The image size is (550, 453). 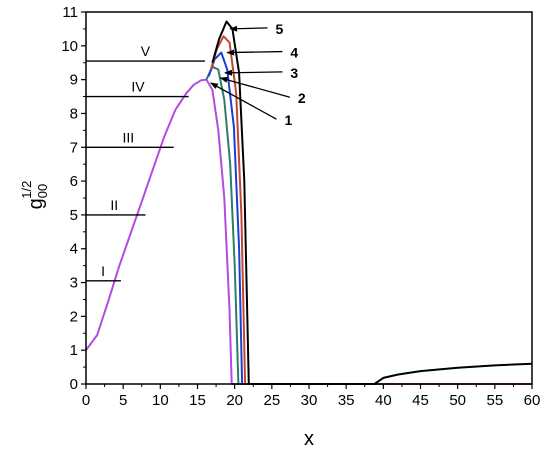 I want to click on y-axis-title: g001/2, so click(x=34, y=195).